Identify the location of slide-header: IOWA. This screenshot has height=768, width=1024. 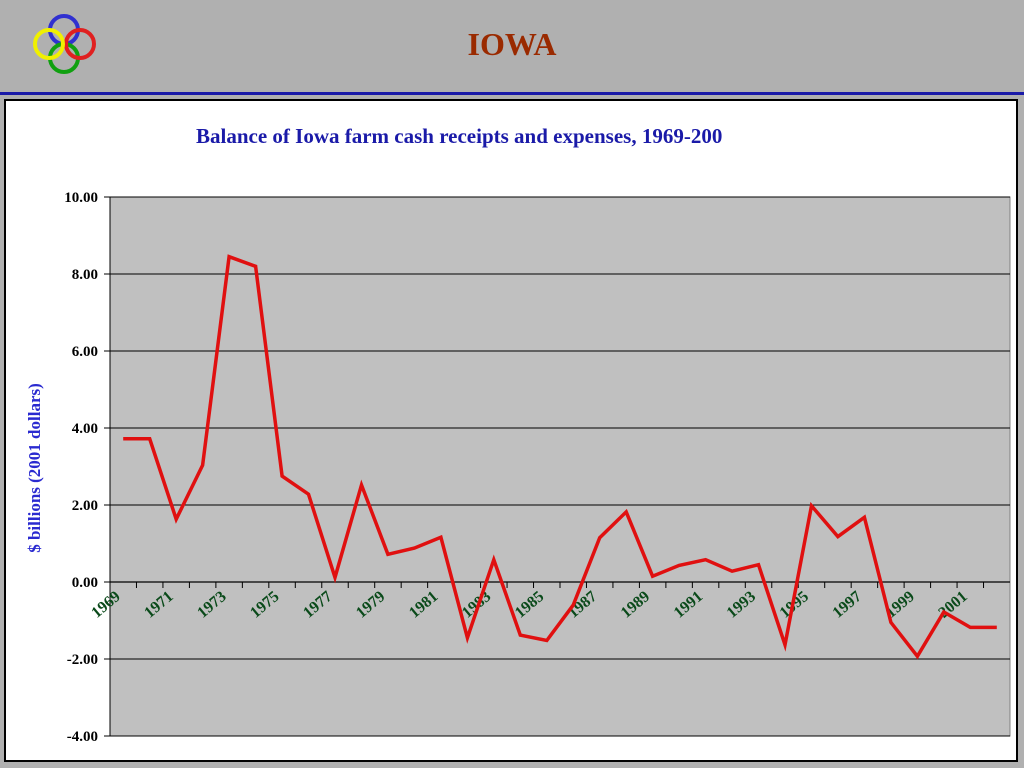
(512, 46).